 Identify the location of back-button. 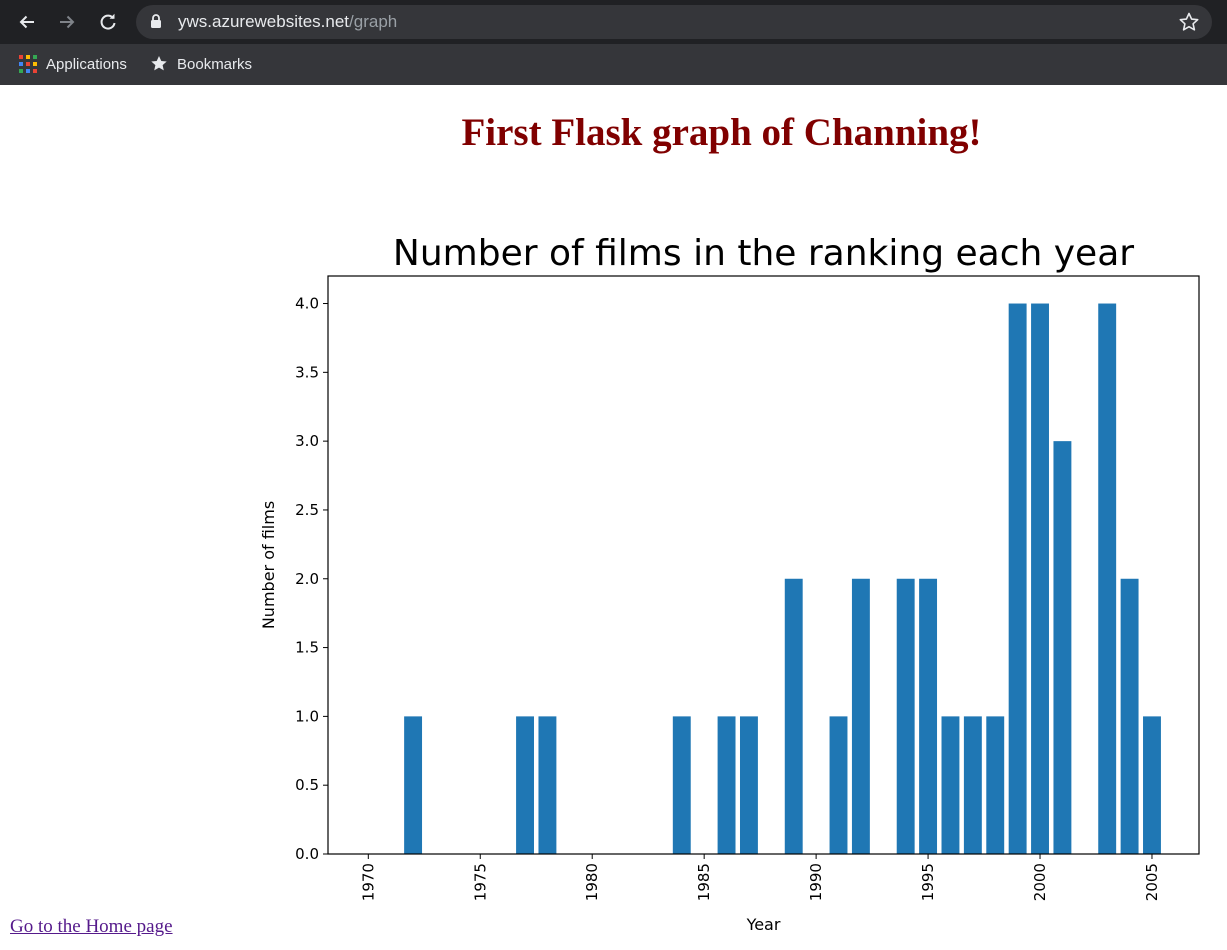
(27, 22).